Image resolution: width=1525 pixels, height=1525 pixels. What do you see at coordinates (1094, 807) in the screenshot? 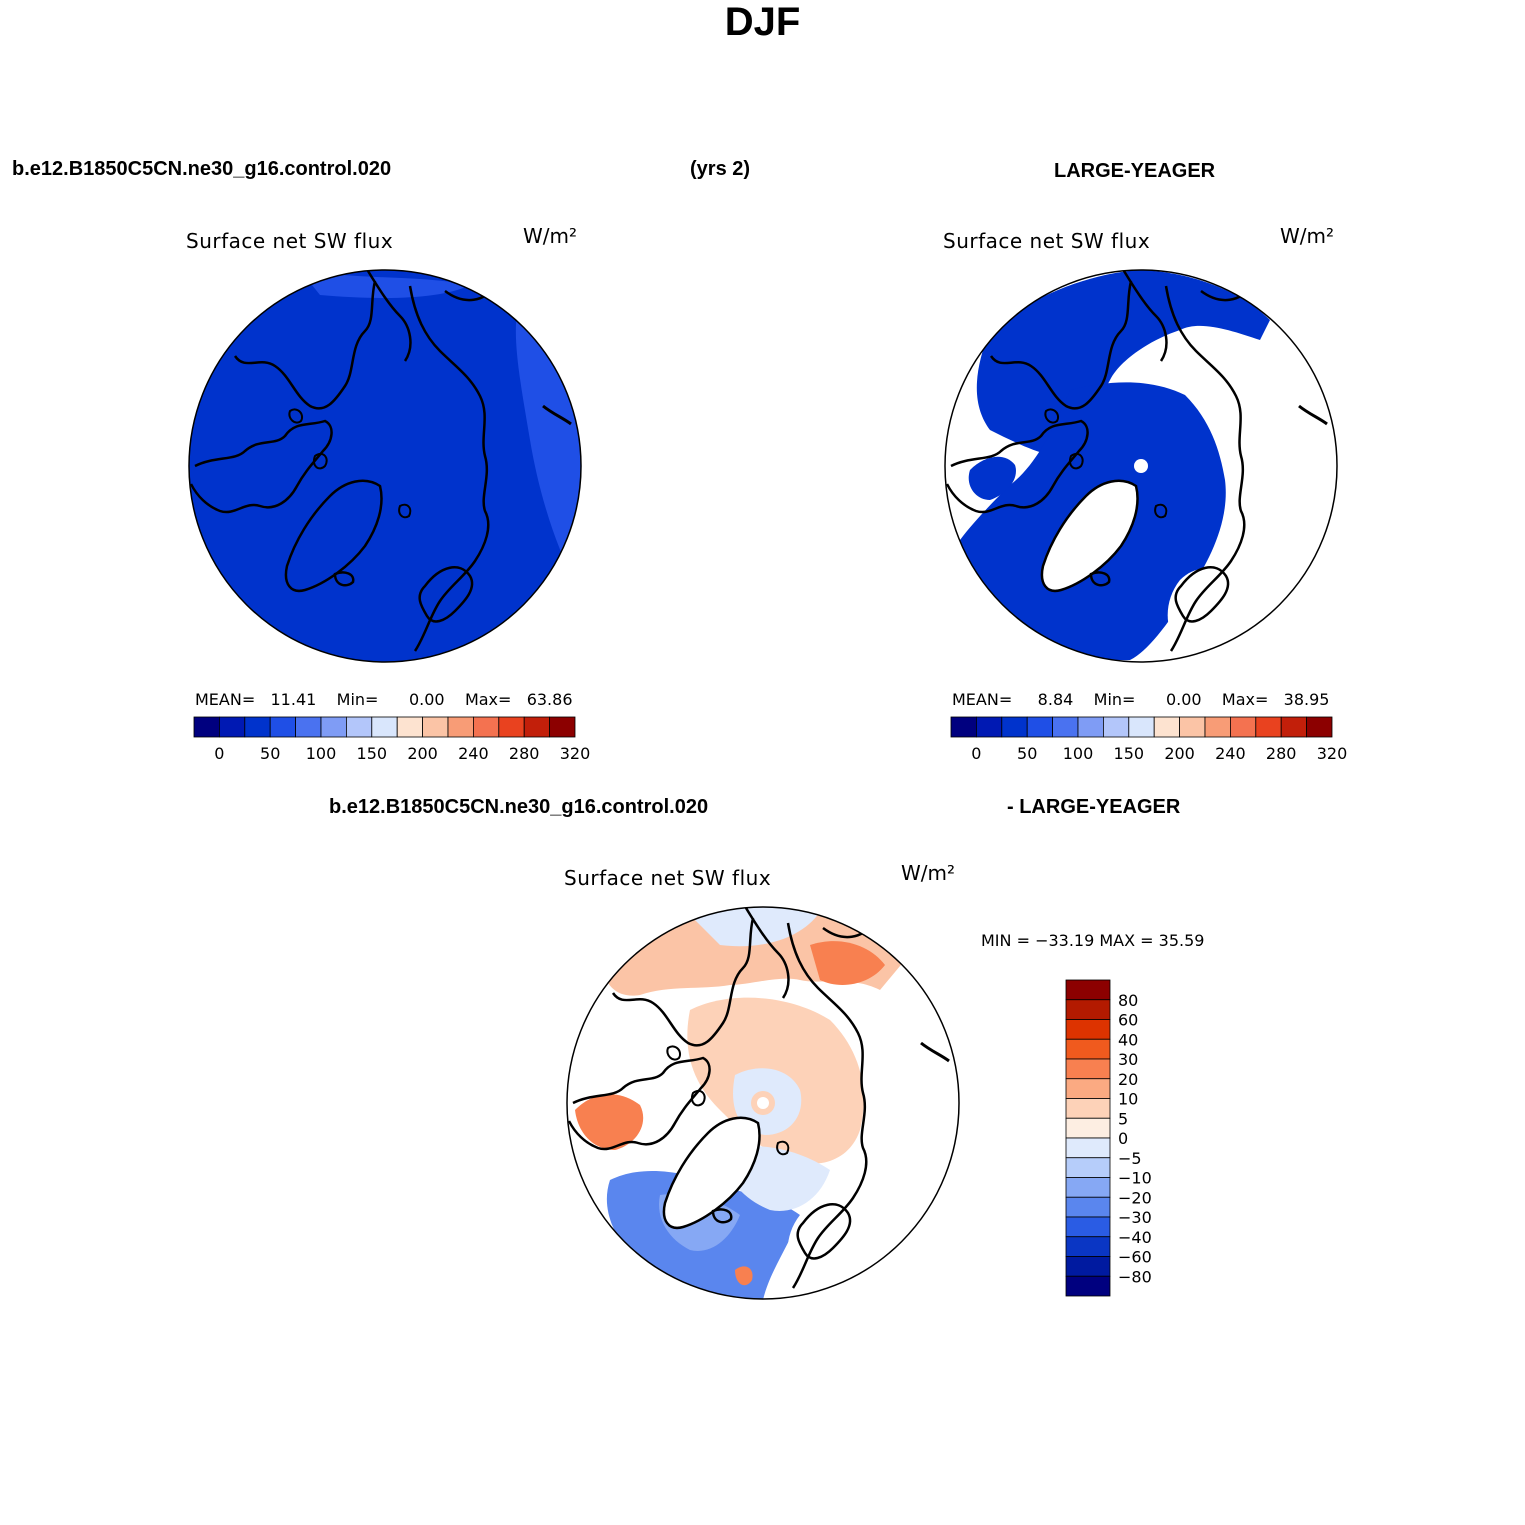
I see `diff-header-obs: - LARGE-YEAGER` at bounding box center [1094, 807].